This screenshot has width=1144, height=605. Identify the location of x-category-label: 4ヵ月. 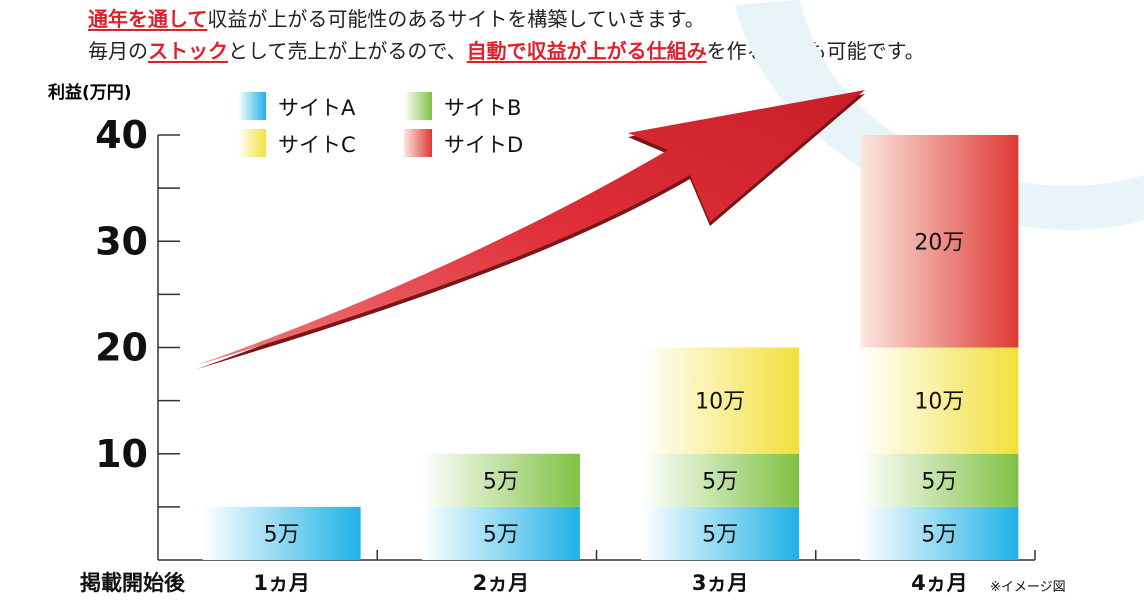
(939, 583).